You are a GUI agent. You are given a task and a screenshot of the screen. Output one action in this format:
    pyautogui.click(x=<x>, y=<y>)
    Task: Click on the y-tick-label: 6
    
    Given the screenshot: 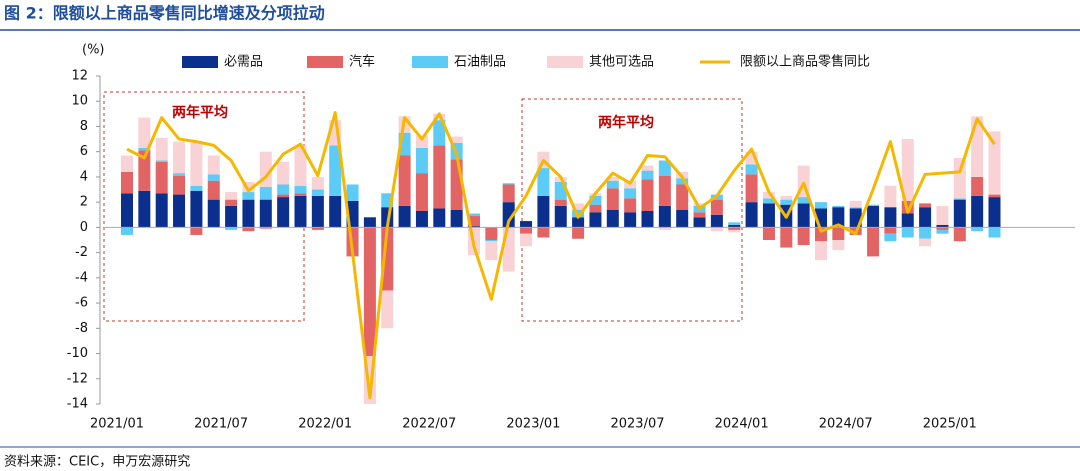 What is the action you would take?
    pyautogui.click(x=84, y=151)
    